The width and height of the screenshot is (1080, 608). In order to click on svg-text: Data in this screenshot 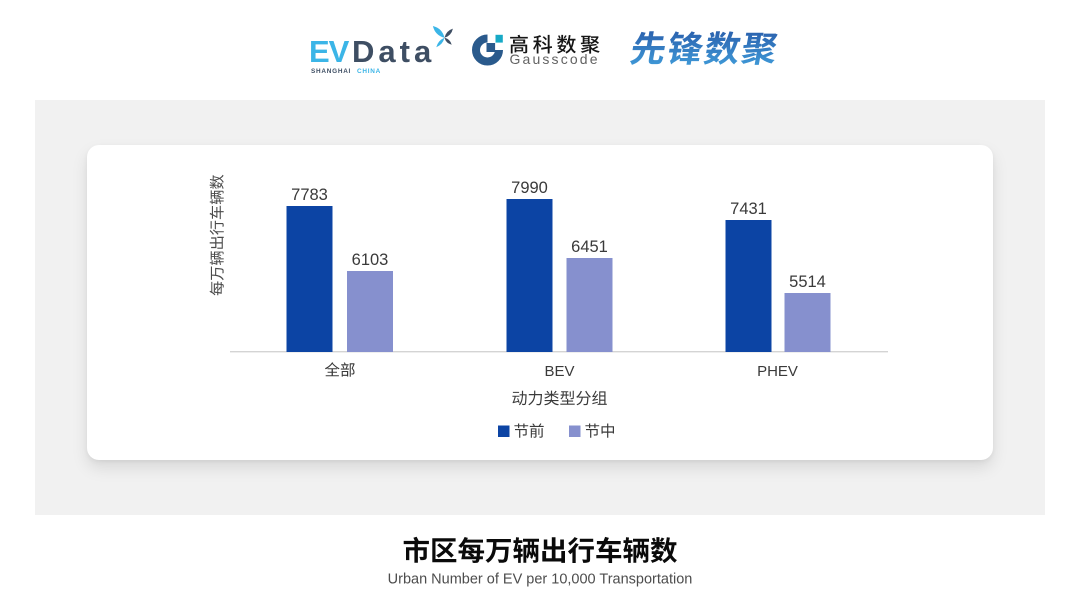, I will do `click(393, 51)`.